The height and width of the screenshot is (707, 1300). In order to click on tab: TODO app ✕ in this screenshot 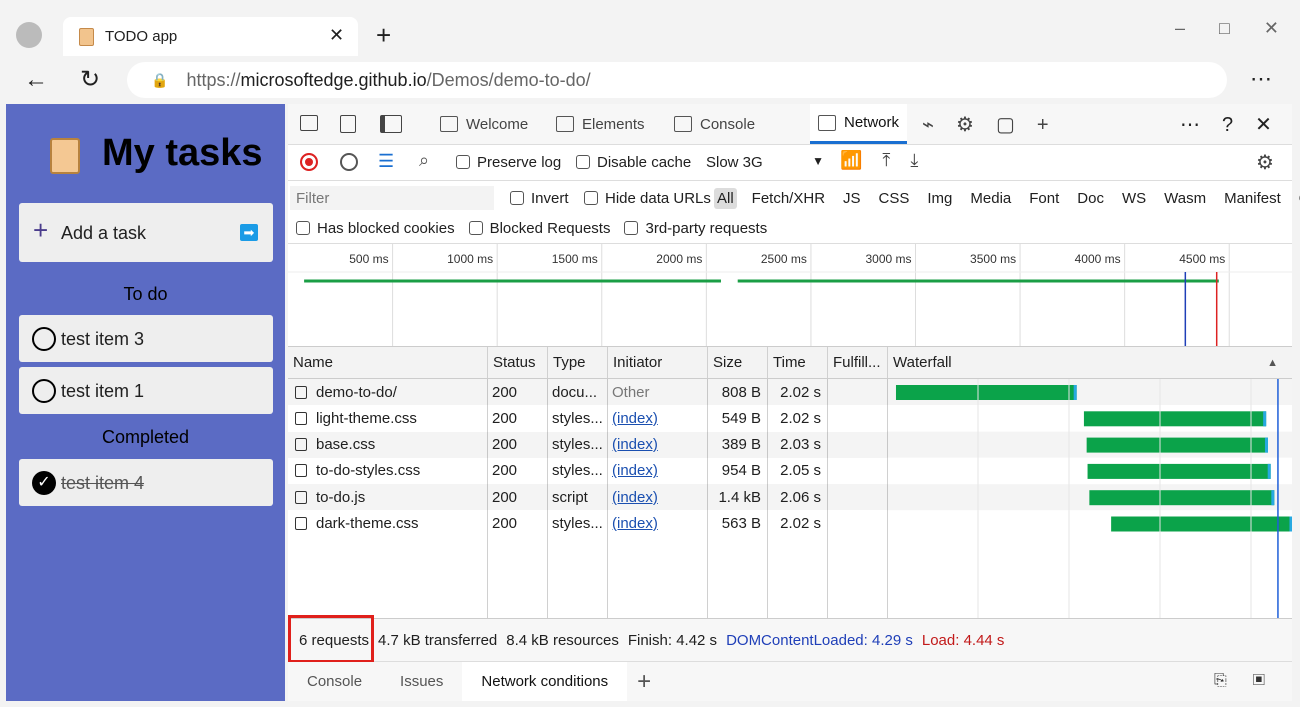, I will do `click(210, 36)`.